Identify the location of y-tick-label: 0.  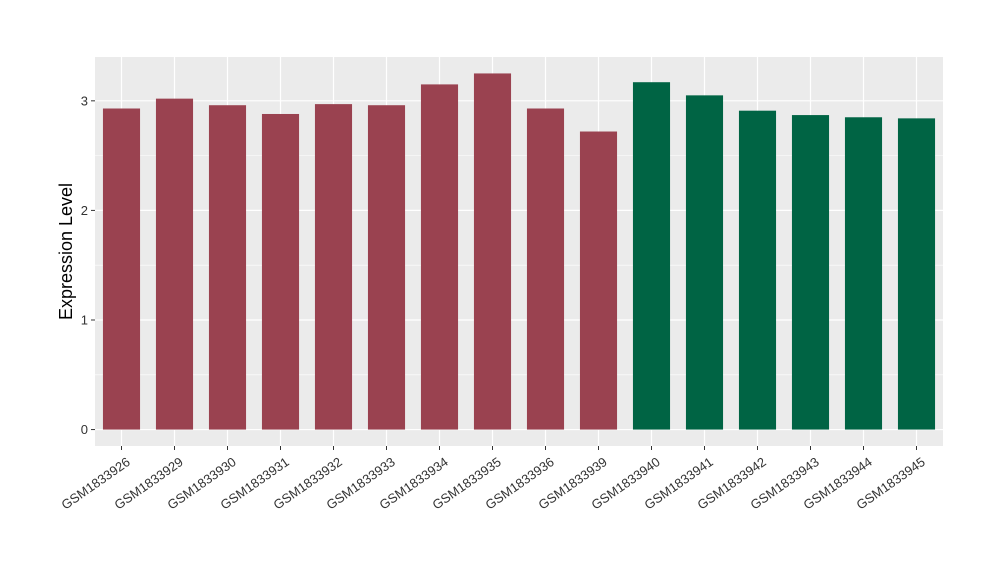
(84, 429).